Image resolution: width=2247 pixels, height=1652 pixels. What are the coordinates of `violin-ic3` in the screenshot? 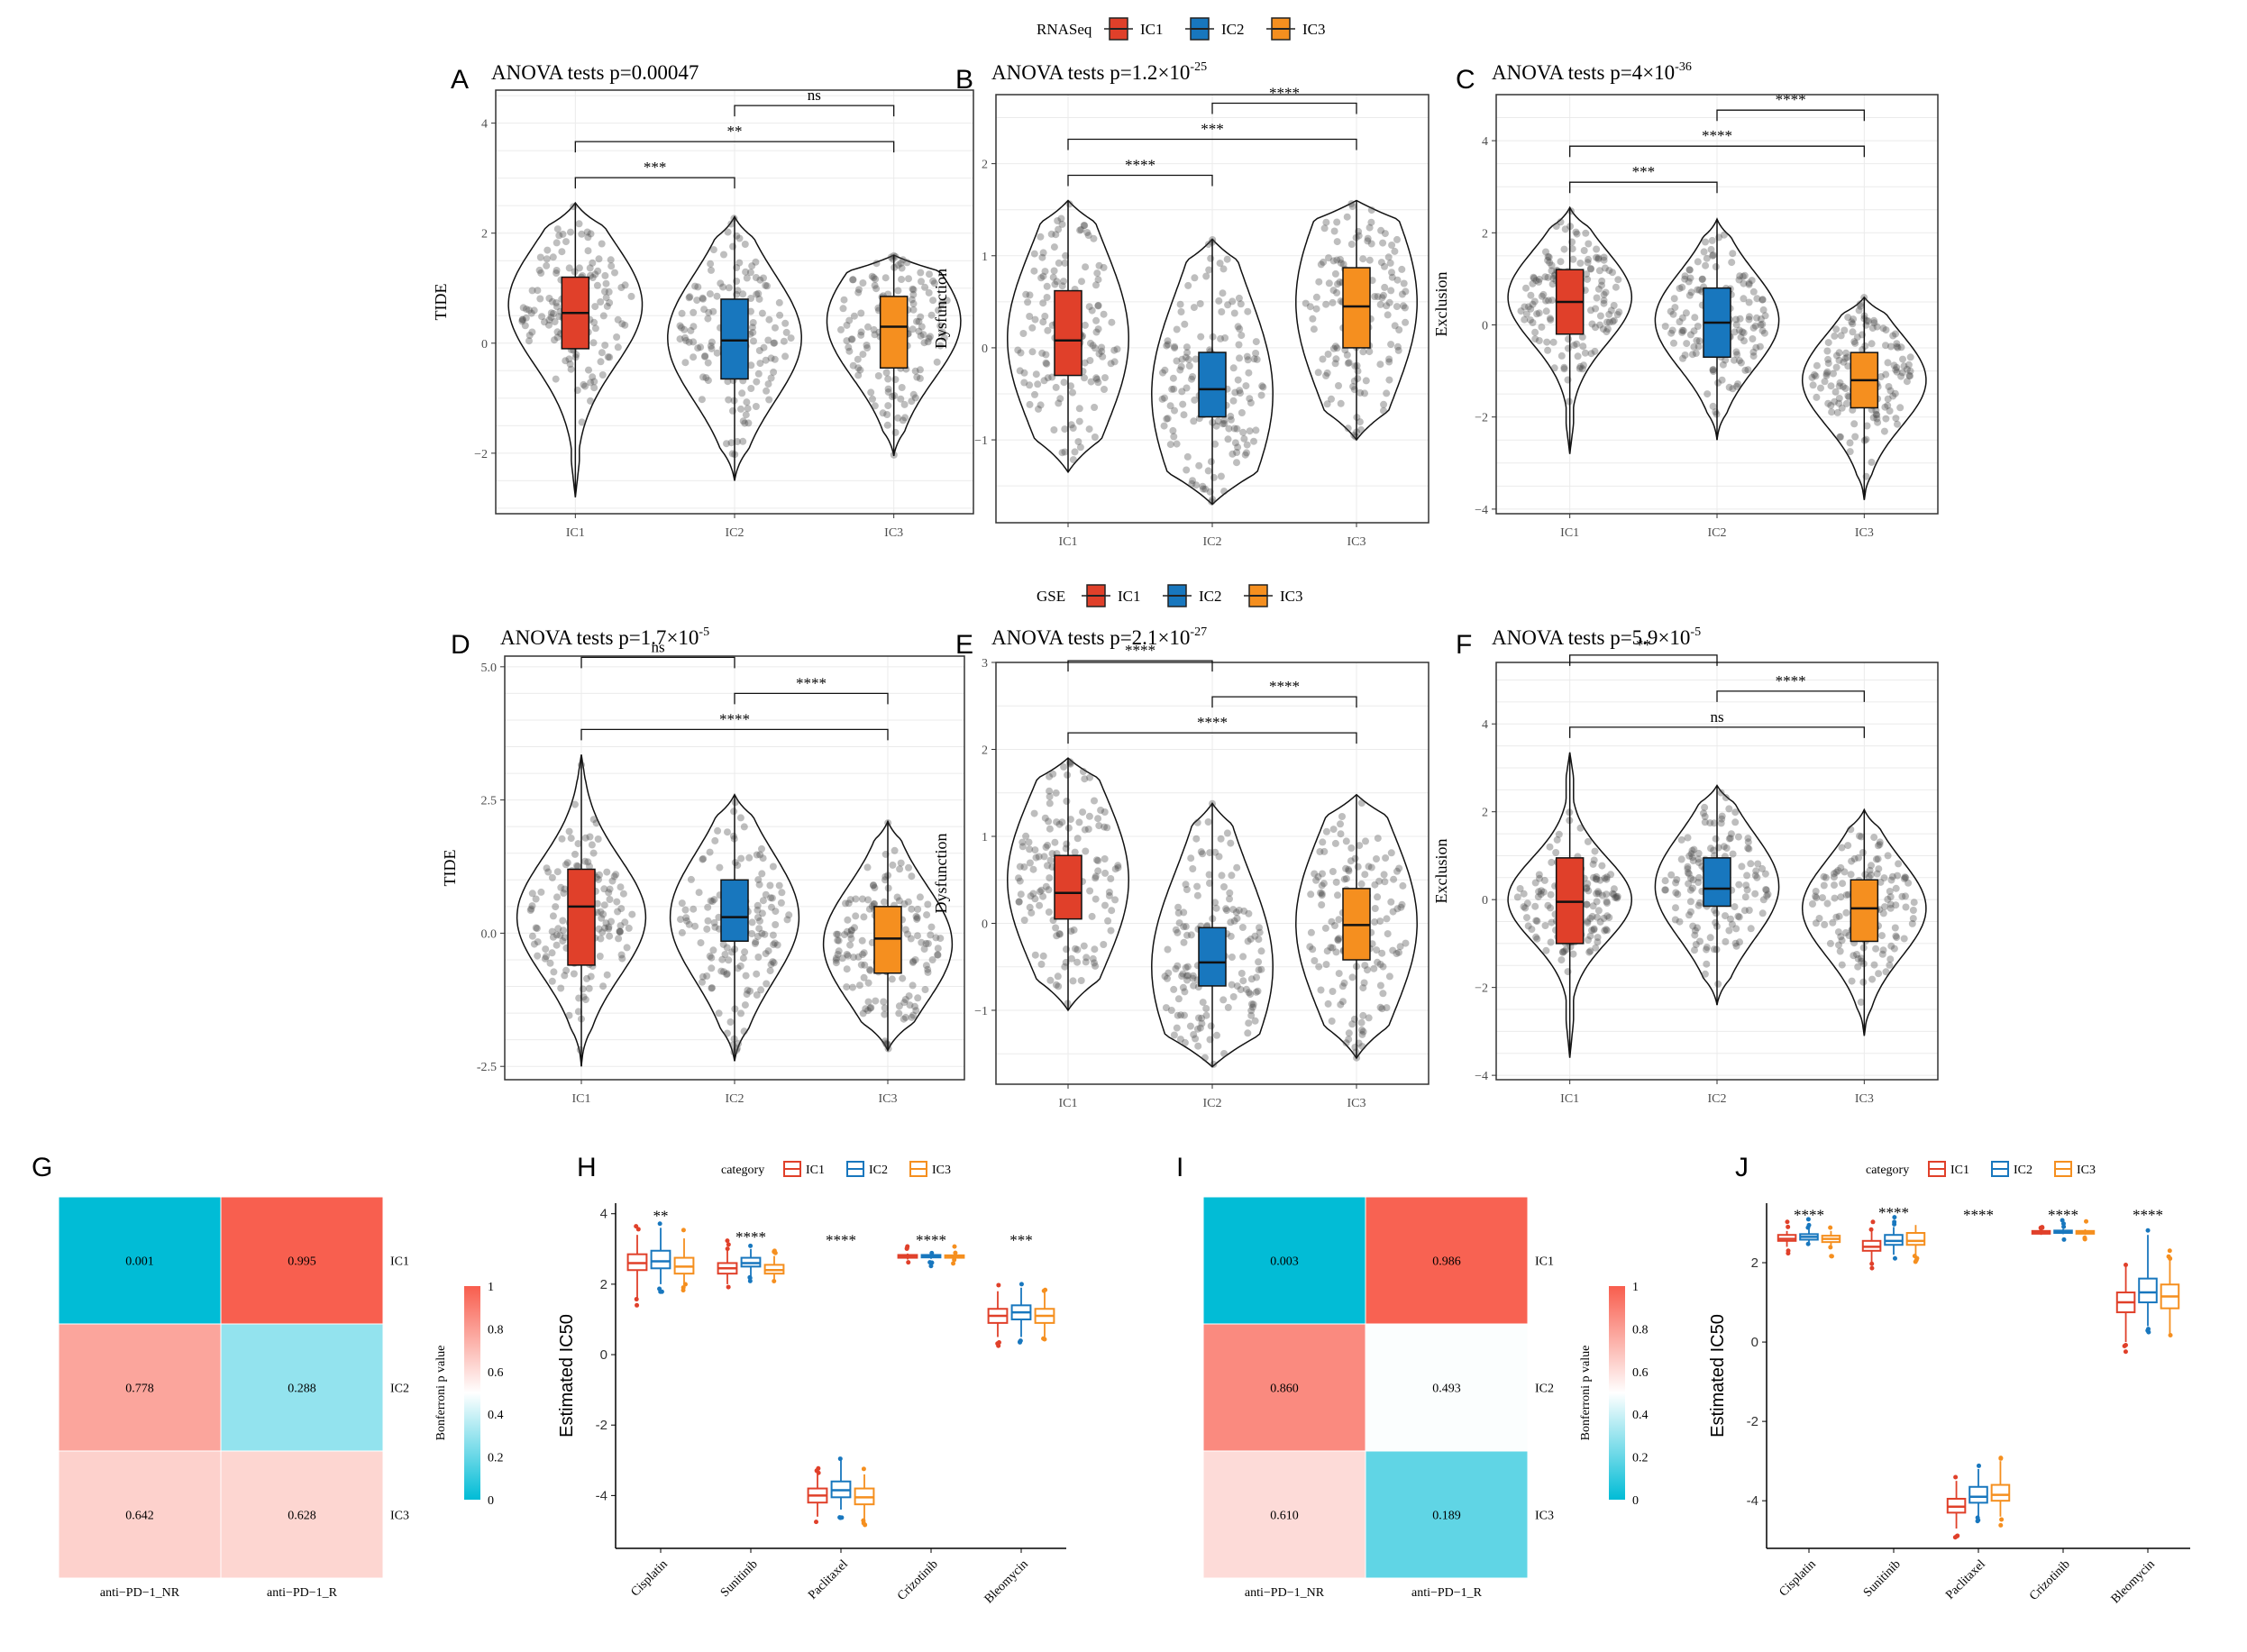 It's located at (894, 356).